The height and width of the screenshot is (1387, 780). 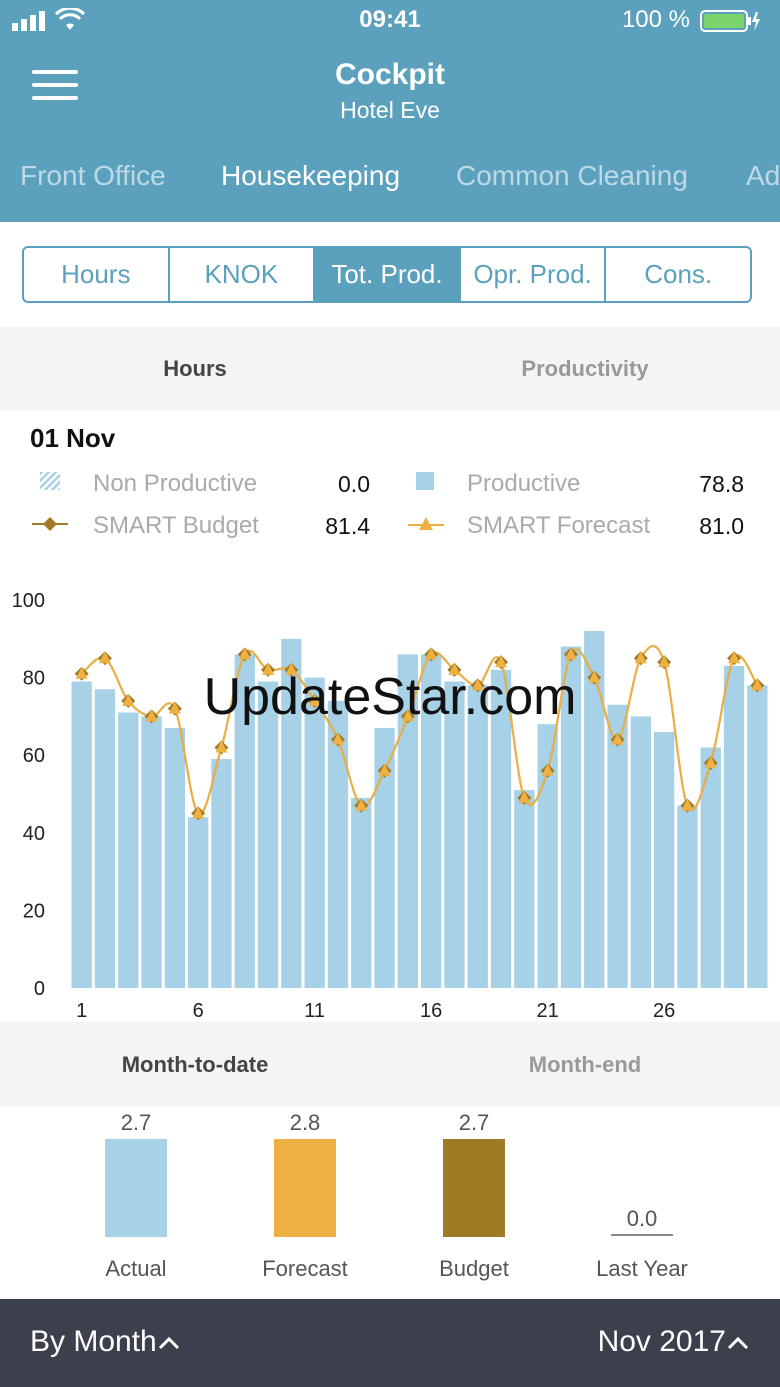 What do you see at coordinates (721, 526) in the screenshot?
I see `legend-smart-forecast-value: 81.0` at bounding box center [721, 526].